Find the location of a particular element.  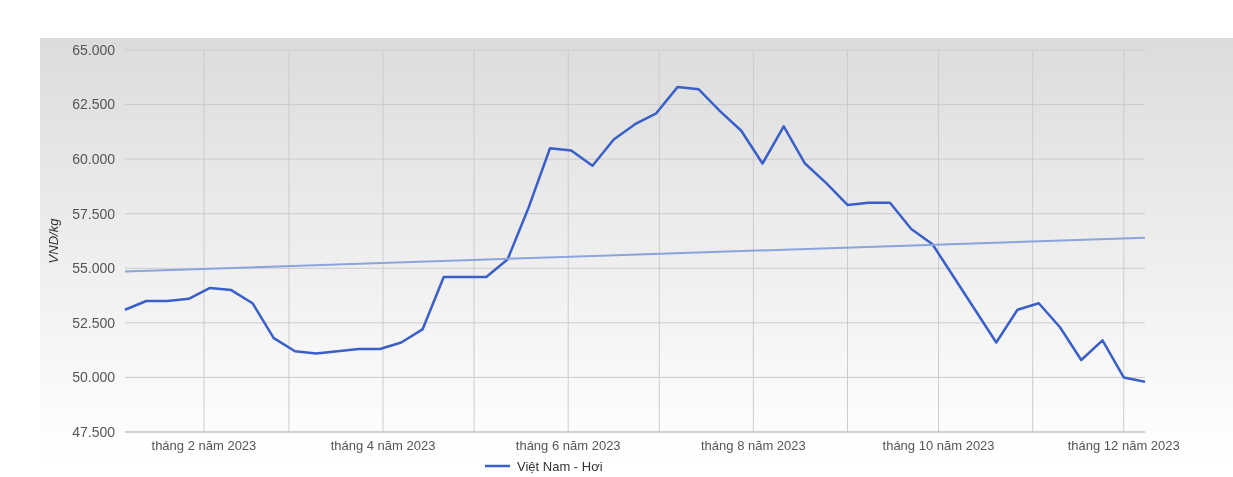

y-tick-label: 57.500 is located at coordinates (94, 213).